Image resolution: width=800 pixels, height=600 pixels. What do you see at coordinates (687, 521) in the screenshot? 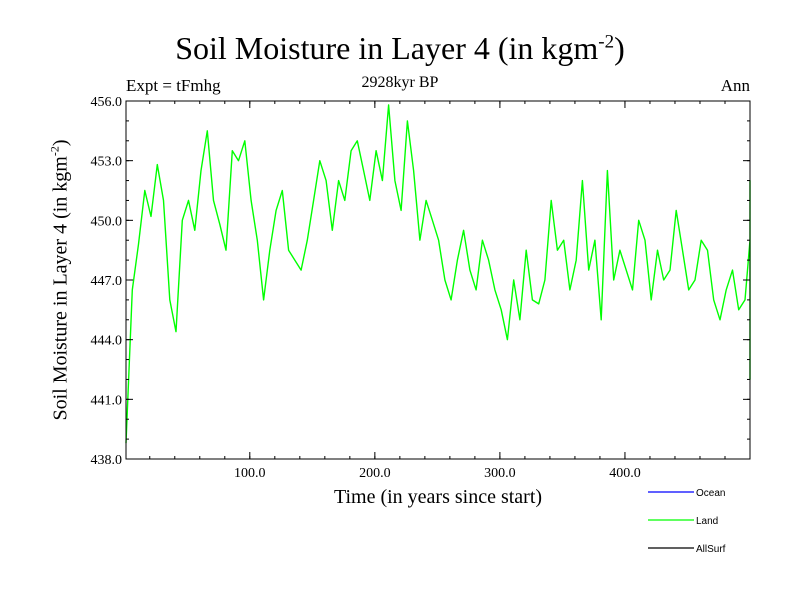
I see `legend: Ocean Land AllSurf` at bounding box center [687, 521].